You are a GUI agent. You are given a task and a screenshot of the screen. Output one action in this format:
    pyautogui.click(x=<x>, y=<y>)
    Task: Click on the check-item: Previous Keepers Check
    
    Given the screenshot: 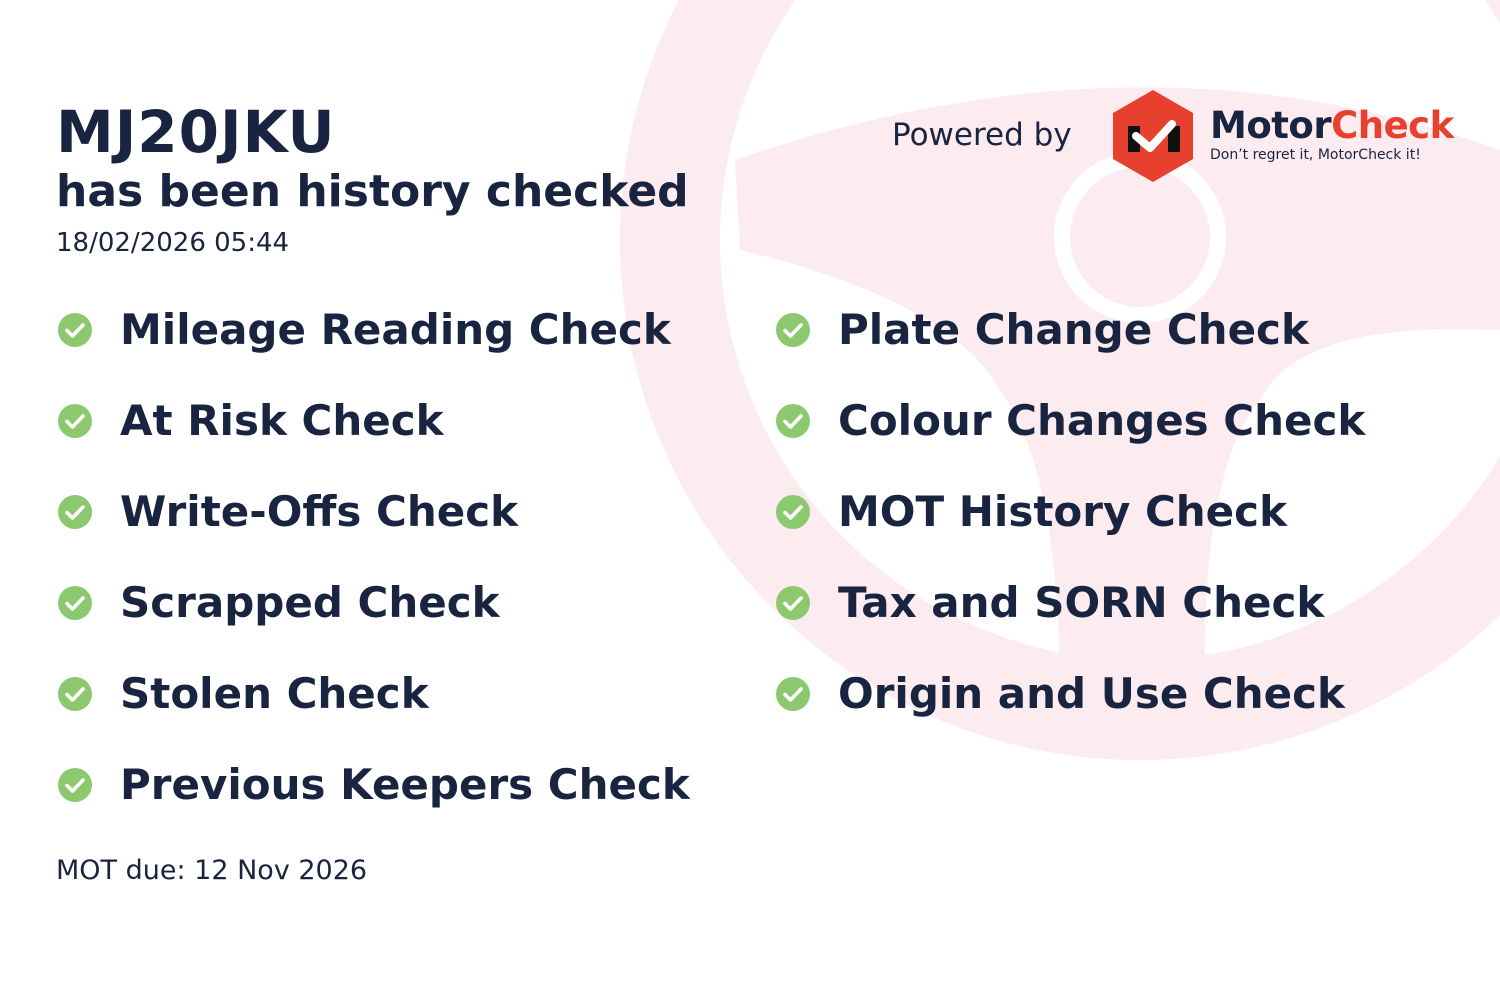 What is the action you would take?
    pyautogui.click(x=373, y=784)
    